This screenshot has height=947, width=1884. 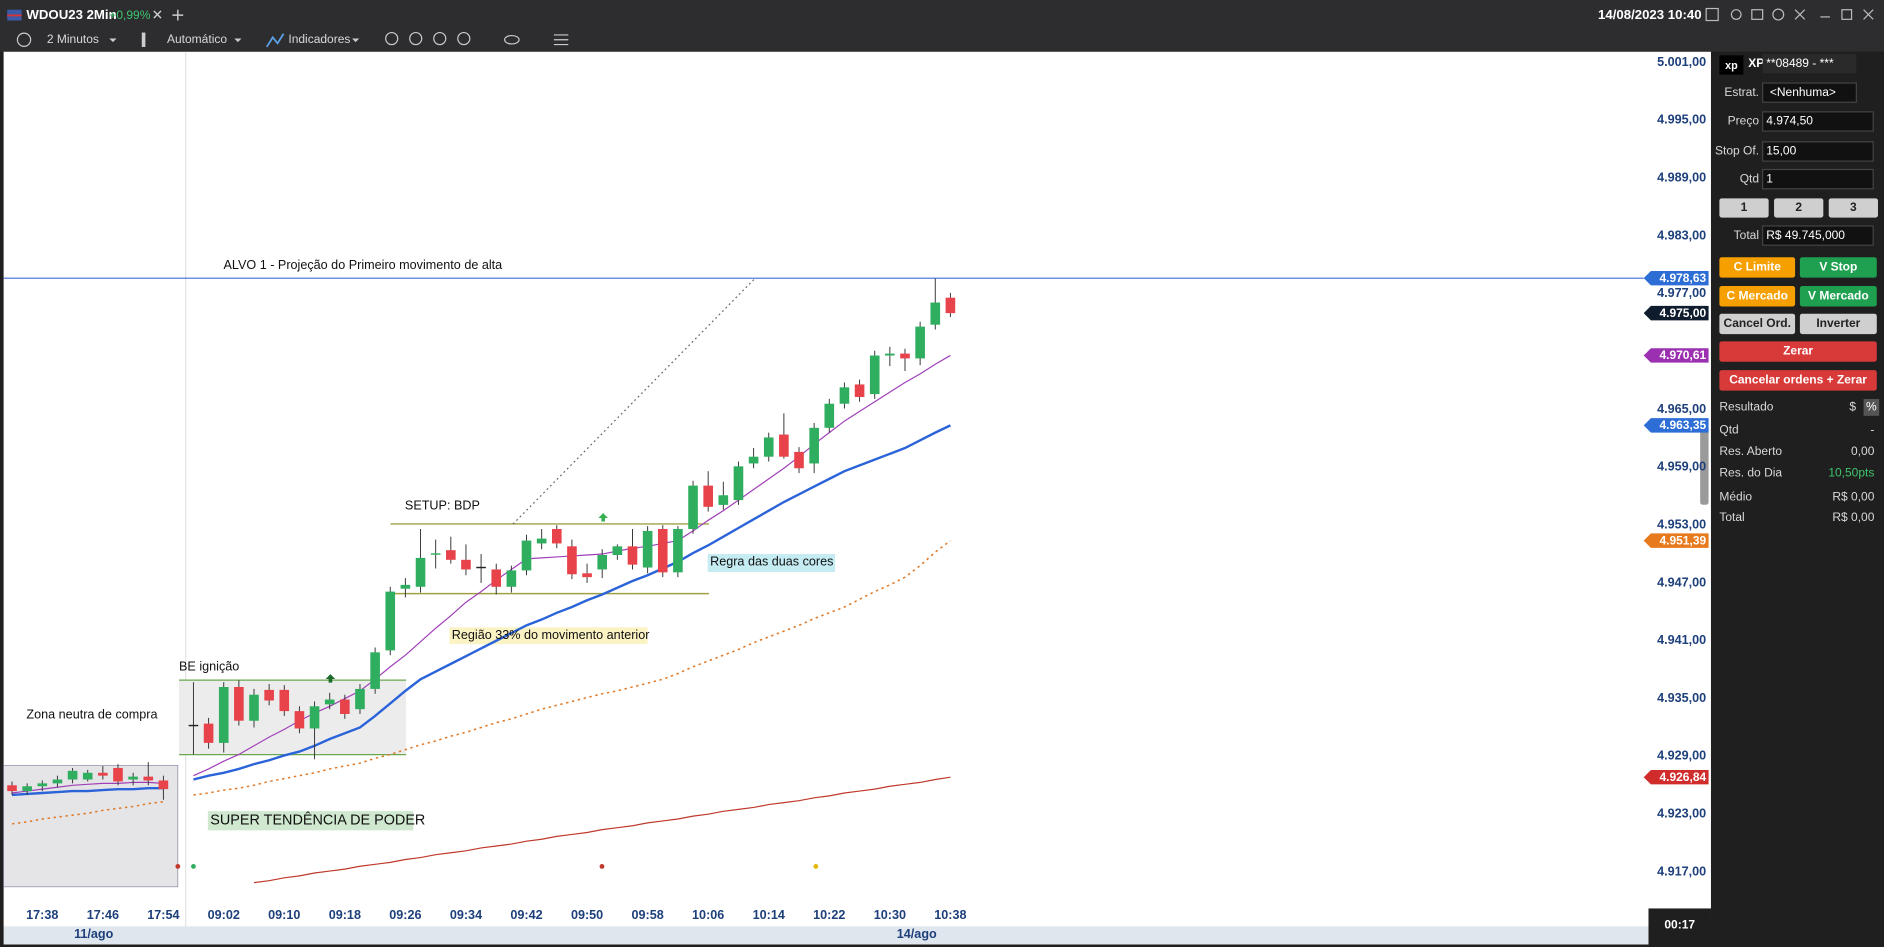 I want to click on zoom-icons, so click(x=477, y=38).